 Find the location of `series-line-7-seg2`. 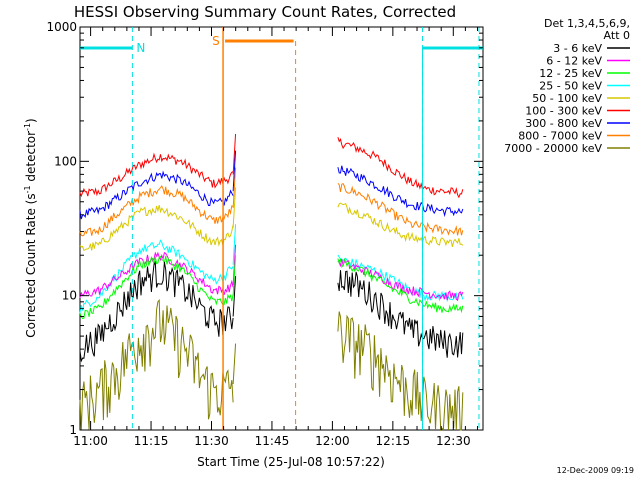

series-line-7-seg2 is located at coordinates (400, 314).